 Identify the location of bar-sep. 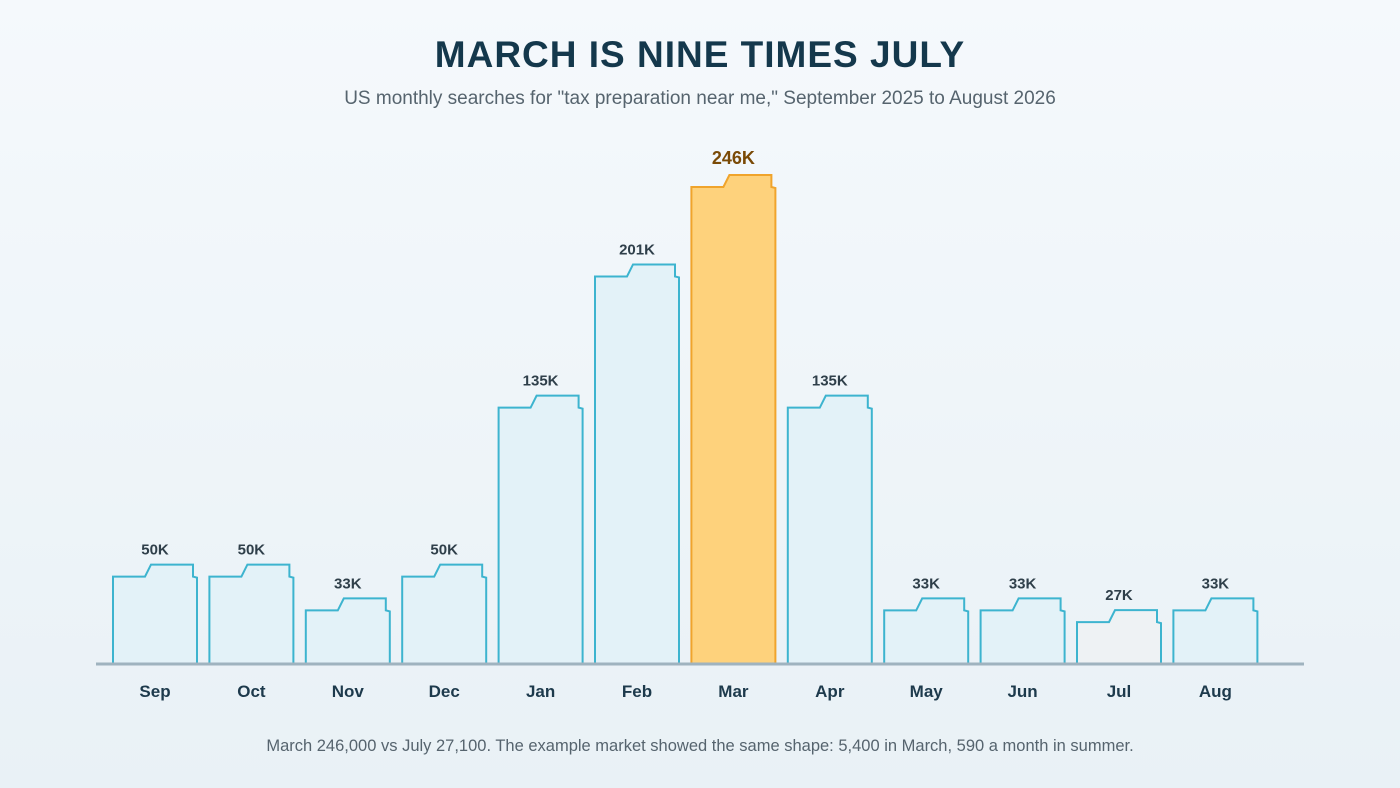
(155, 613).